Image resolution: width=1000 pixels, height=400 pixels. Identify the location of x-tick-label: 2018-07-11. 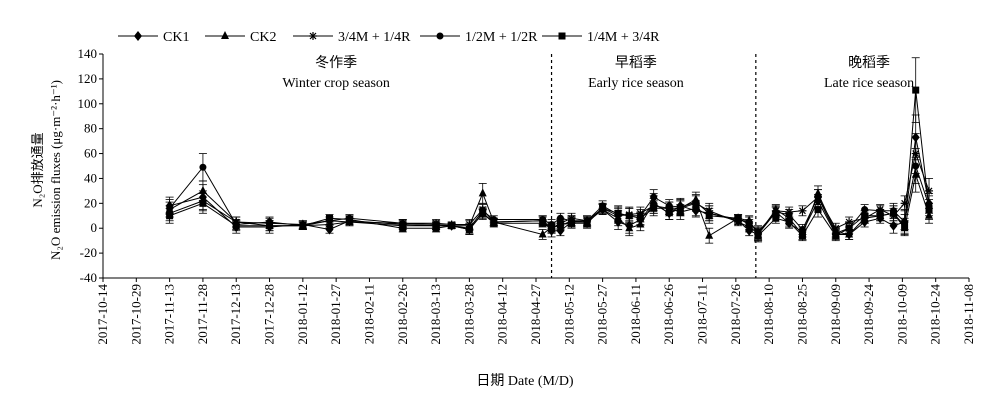
(702, 314).